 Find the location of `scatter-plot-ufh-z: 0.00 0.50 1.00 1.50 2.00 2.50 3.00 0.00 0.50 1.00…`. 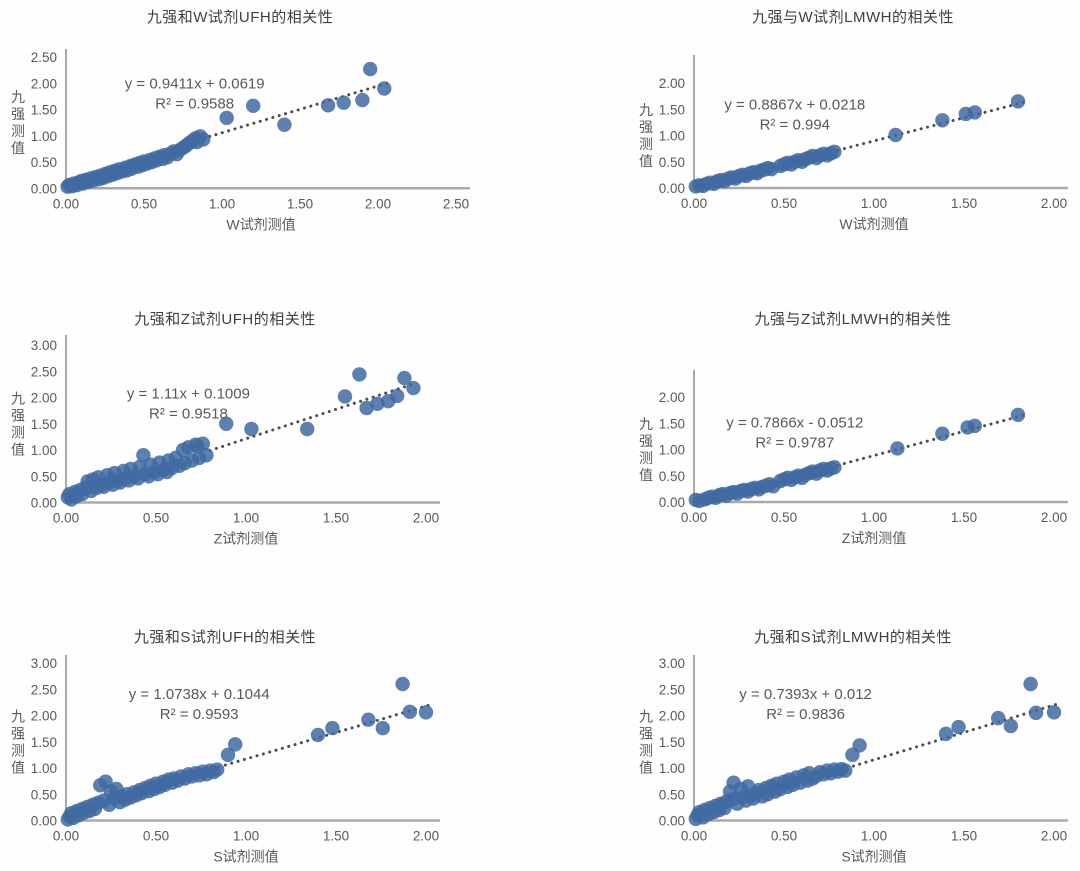

scatter-plot-ufh-z: 0.00 0.50 1.00 1.50 2.00 2.50 3.00 0.00 0.50 1.00… is located at coordinates (225, 440).